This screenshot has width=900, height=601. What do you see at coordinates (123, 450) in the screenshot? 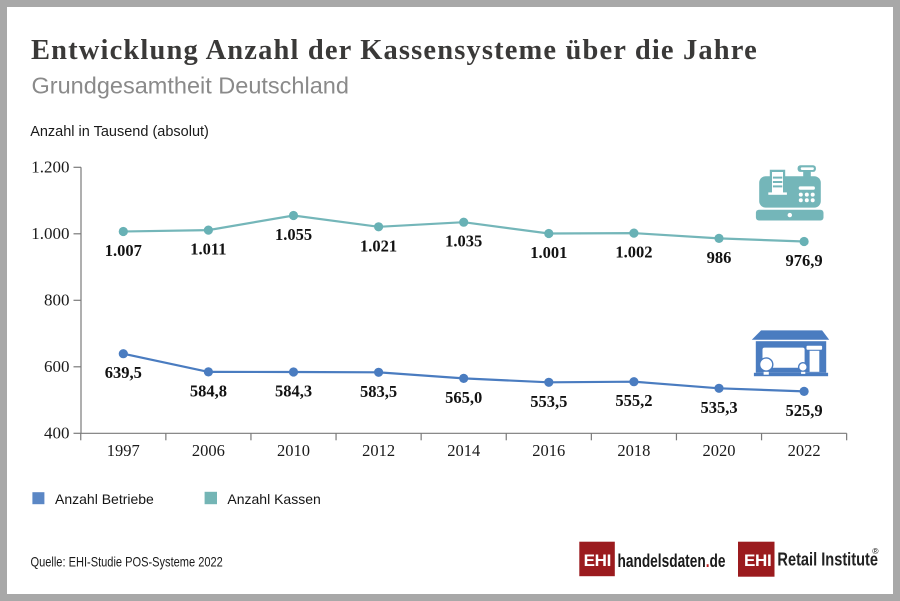
I see `svg-text: 1997` at bounding box center [123, 450].